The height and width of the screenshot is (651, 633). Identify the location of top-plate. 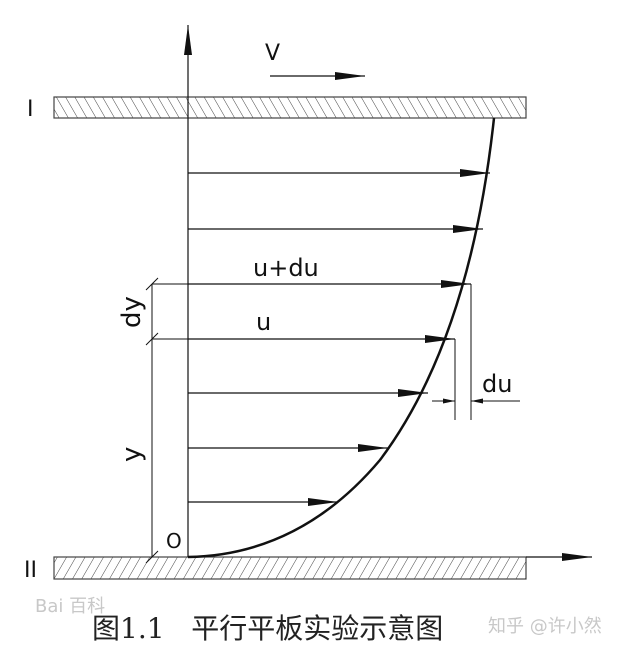
(290, 107).